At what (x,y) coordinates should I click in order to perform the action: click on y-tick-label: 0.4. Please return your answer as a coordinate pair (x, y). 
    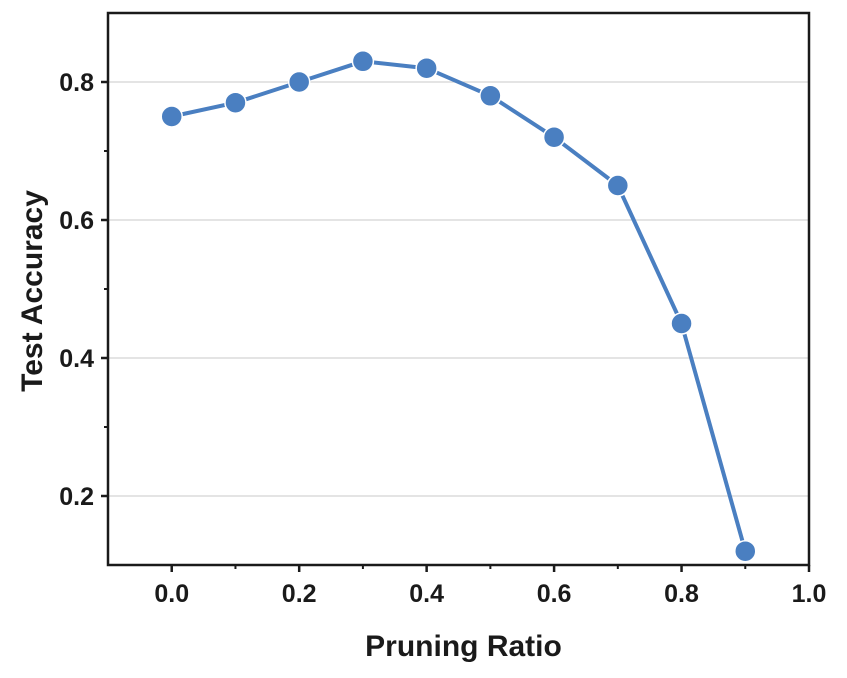
    Looking at the image, I should click on (76, 359).